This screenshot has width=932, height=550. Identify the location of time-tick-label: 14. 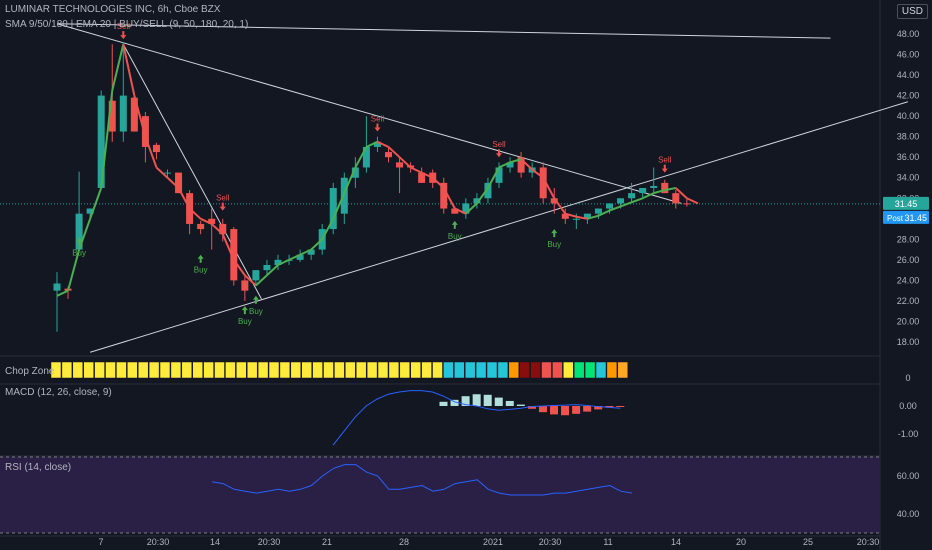
(676, 542).